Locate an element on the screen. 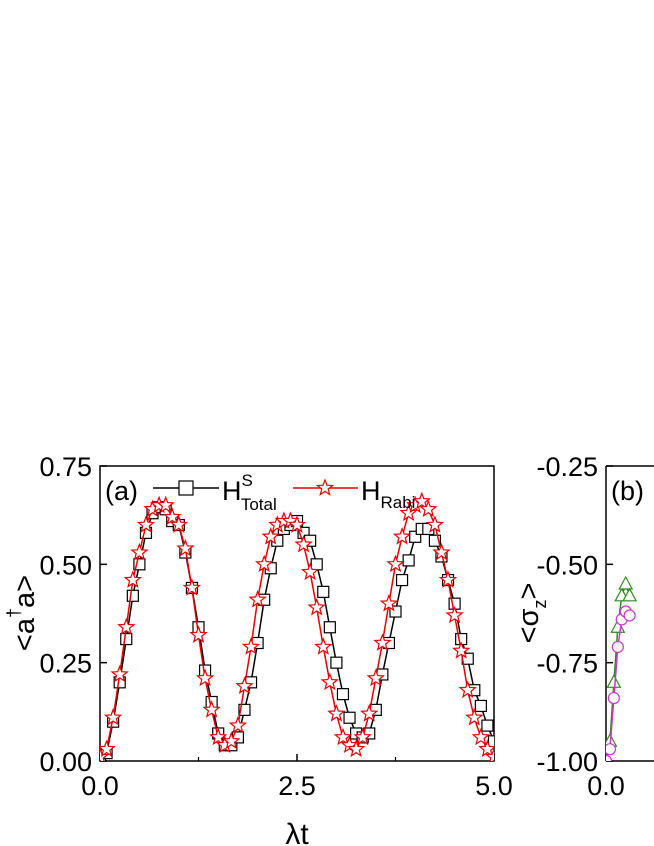  panel-b: -1.00 -0.75 -0.50 -0.25 0.0 (b) <σz> is located at coordinates (583, 626).